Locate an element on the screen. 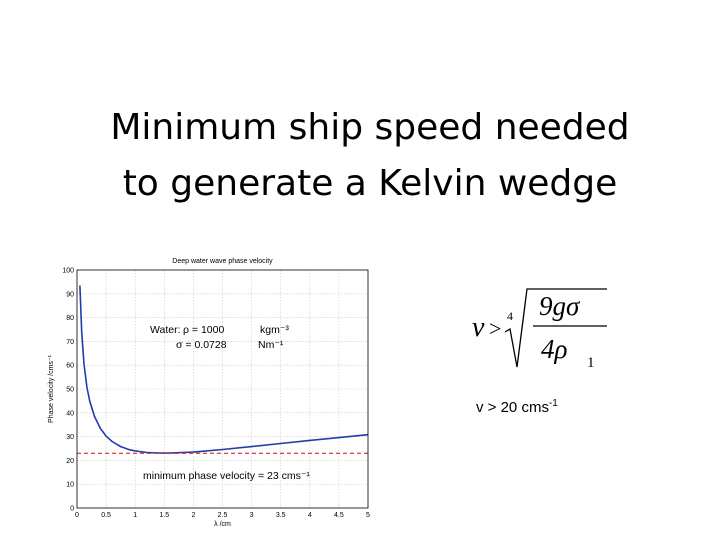 The image size is (720, 540). y-tick-label: 90 is located at coordinates (70, 294).